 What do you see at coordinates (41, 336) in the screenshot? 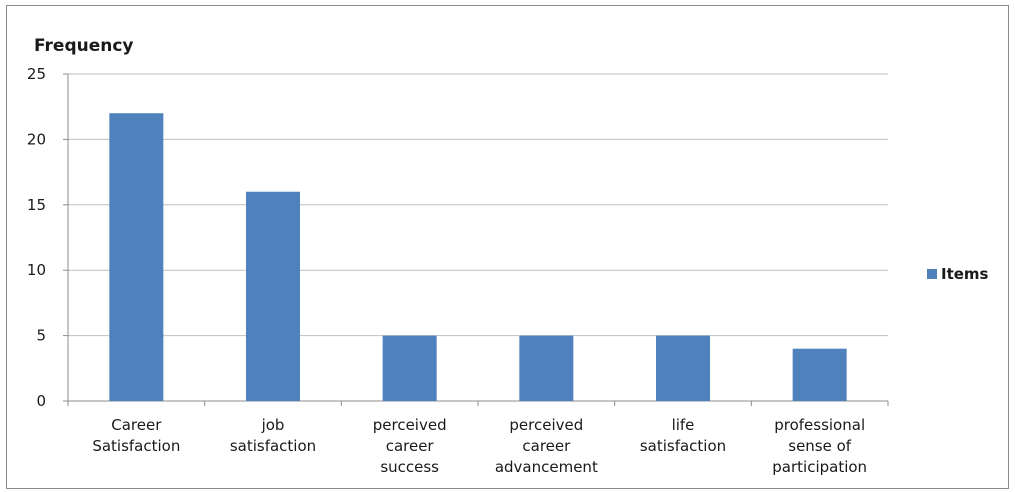
I see `y-tick-label: 5` at bounding box center [41, 336].